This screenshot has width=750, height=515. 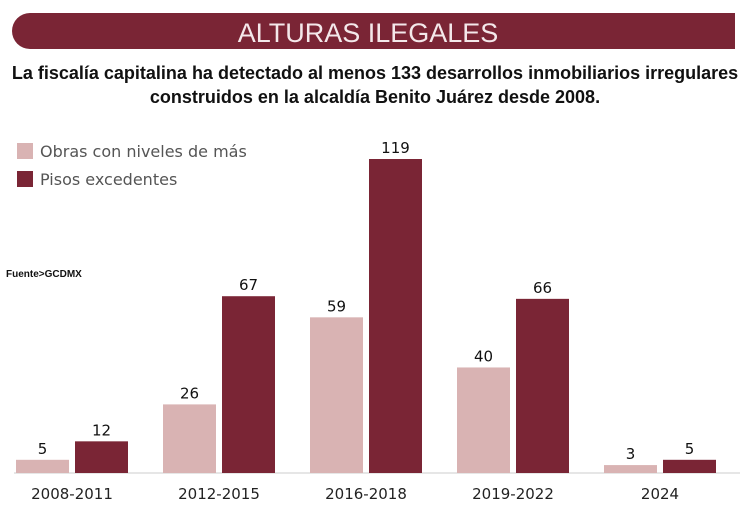 What do you see at coordinates (189, 438) in the screenshot?
I see `bar-obras-2012-2015` at bounding box center [189, 438].